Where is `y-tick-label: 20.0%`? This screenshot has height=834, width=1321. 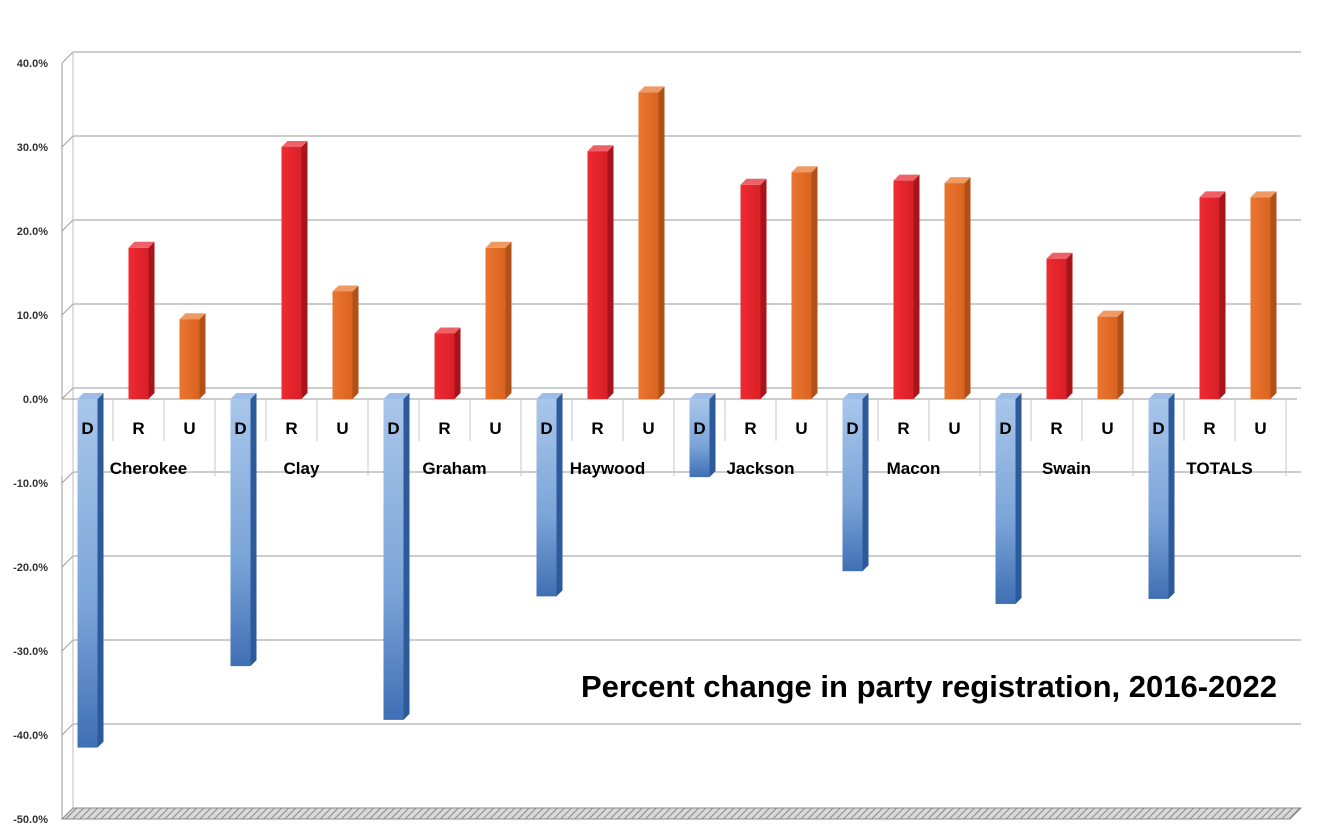 y-tick-label: 20.0% is located at coordinates (32, 232).